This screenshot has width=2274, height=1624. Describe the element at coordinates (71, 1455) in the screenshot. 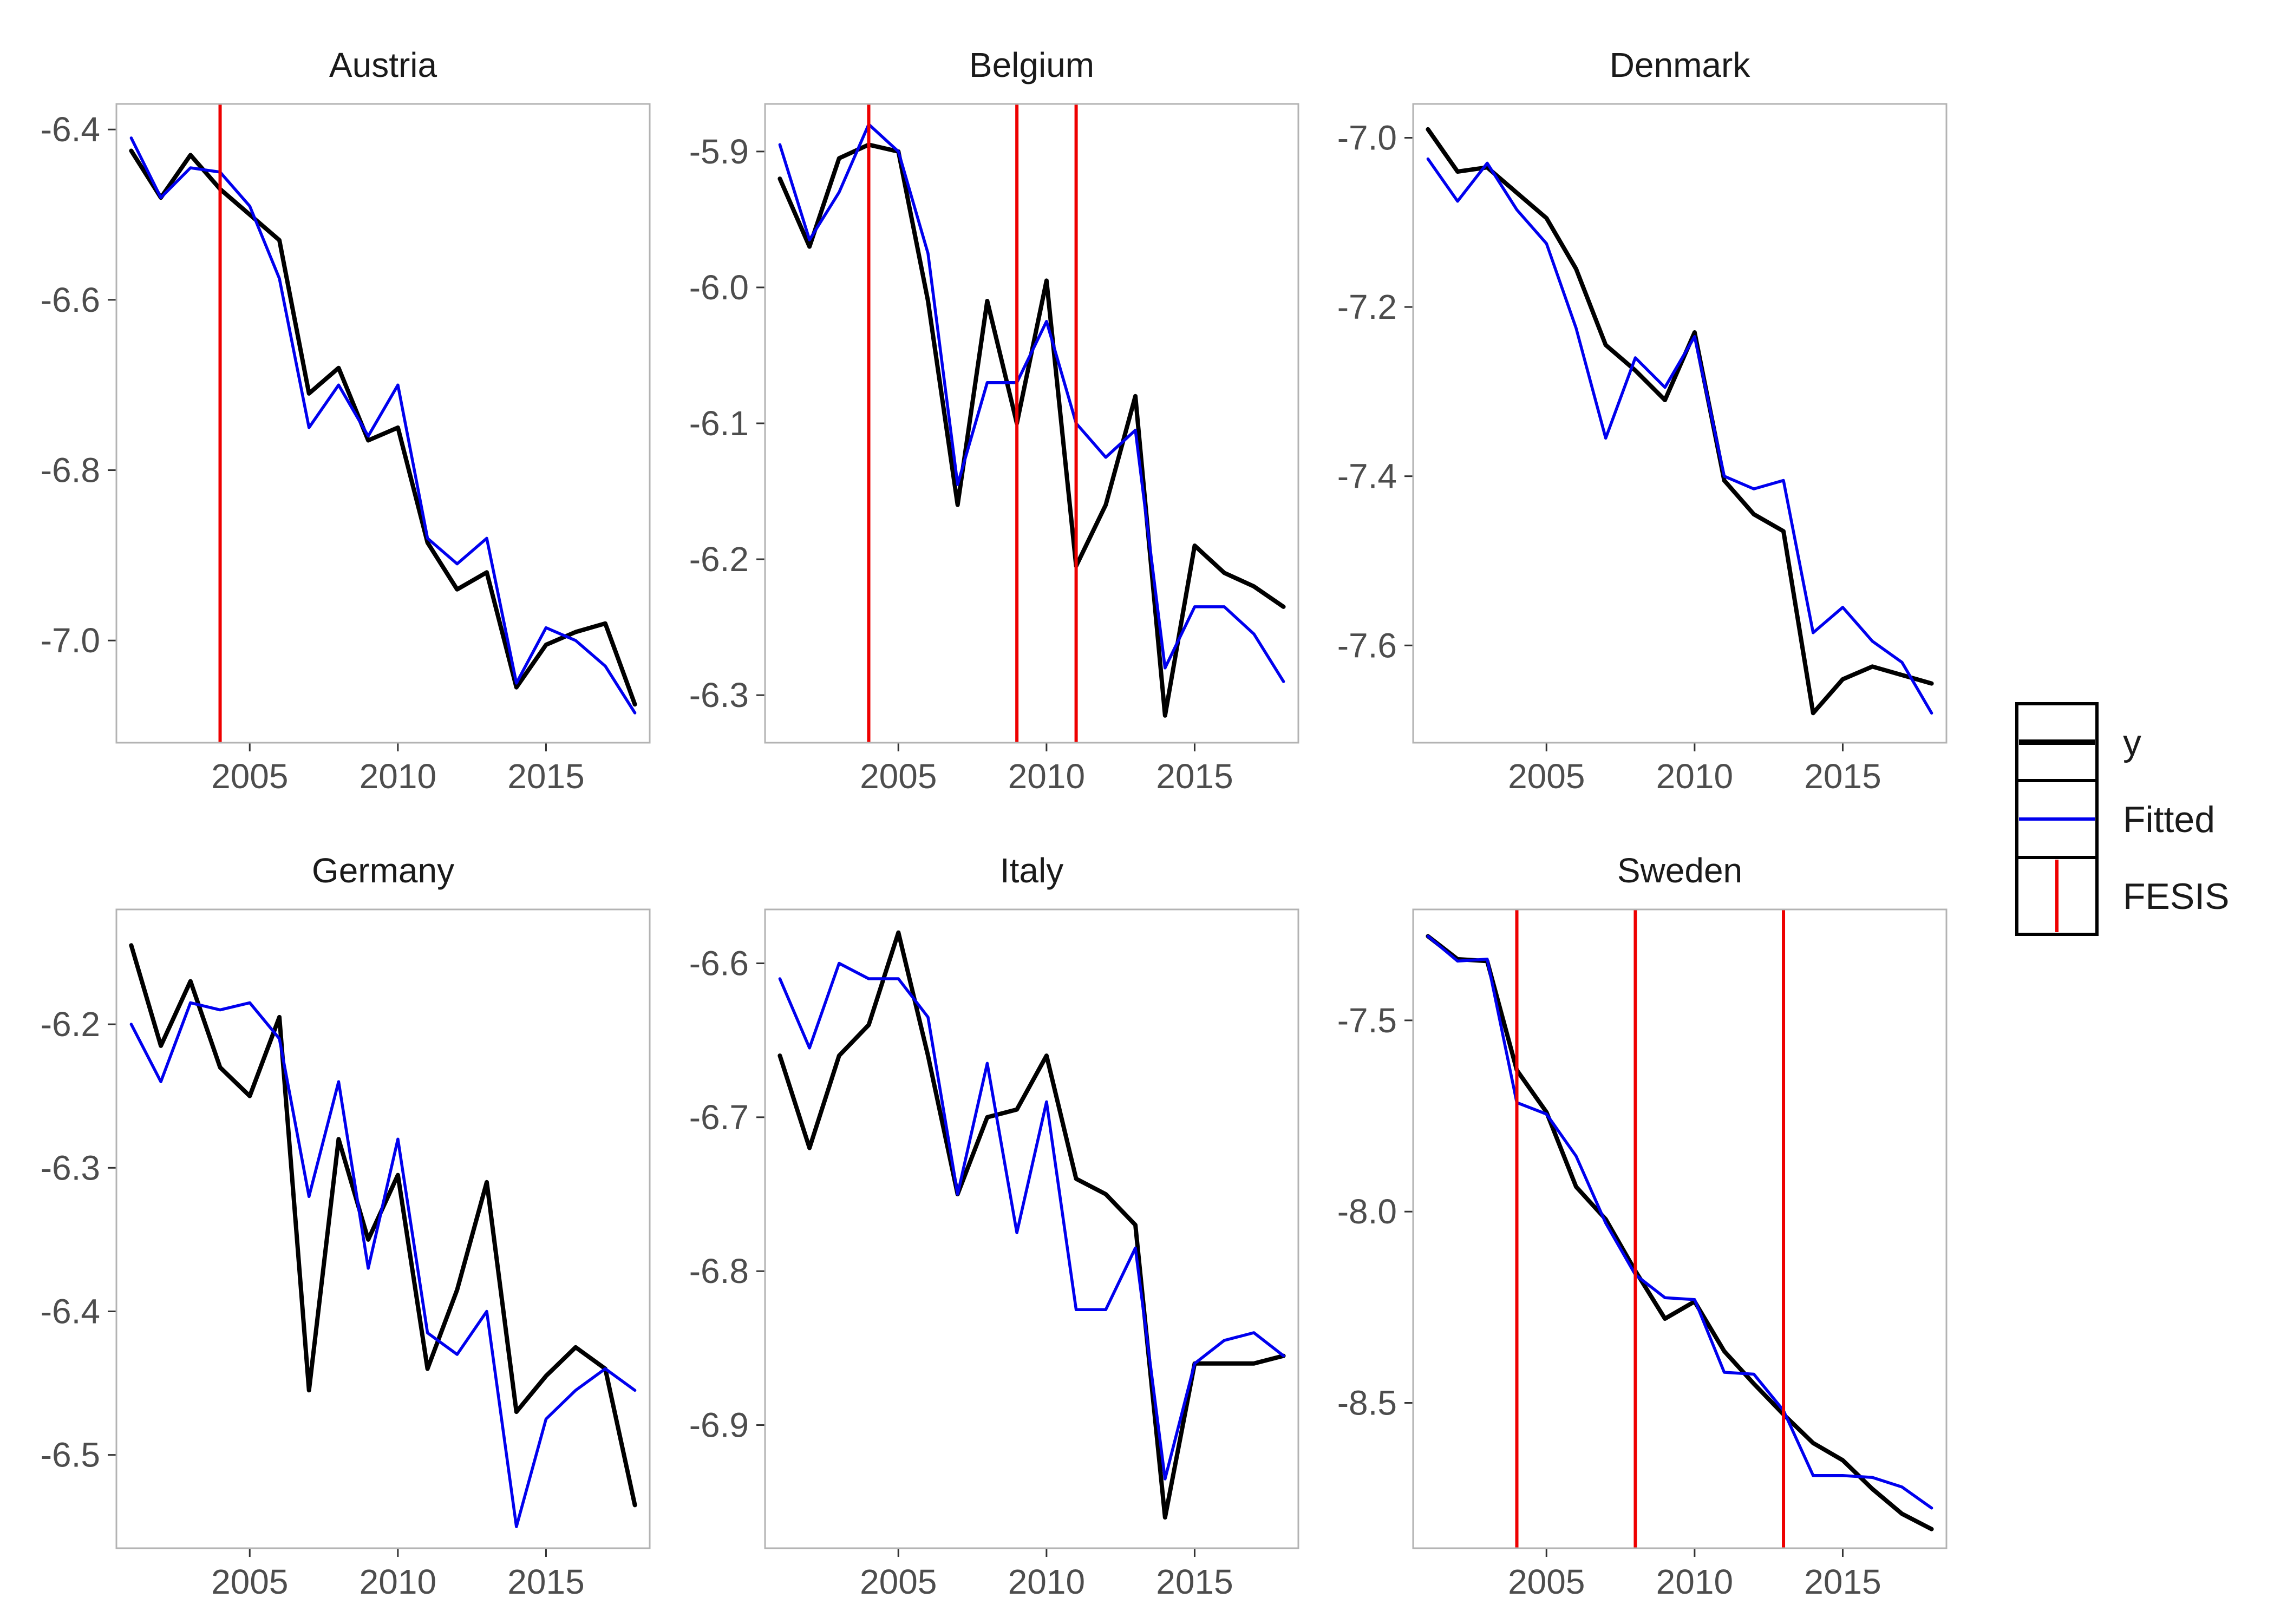

I see `y-tick-label: -6.5` at that location.